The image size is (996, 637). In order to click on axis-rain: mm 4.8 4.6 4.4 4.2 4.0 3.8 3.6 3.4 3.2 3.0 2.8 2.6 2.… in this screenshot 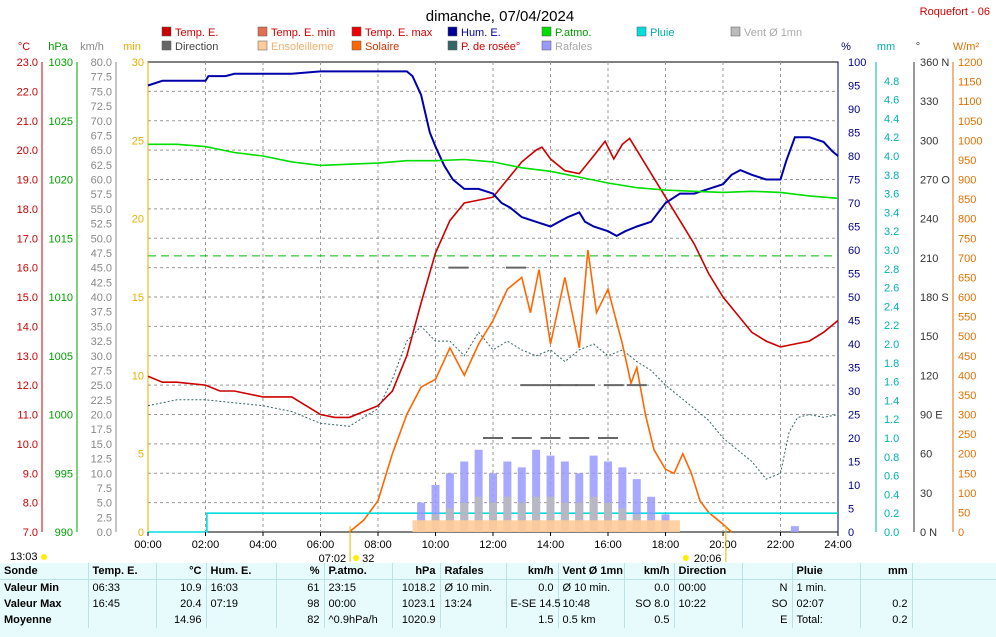, I will do `click(887, 290)`.